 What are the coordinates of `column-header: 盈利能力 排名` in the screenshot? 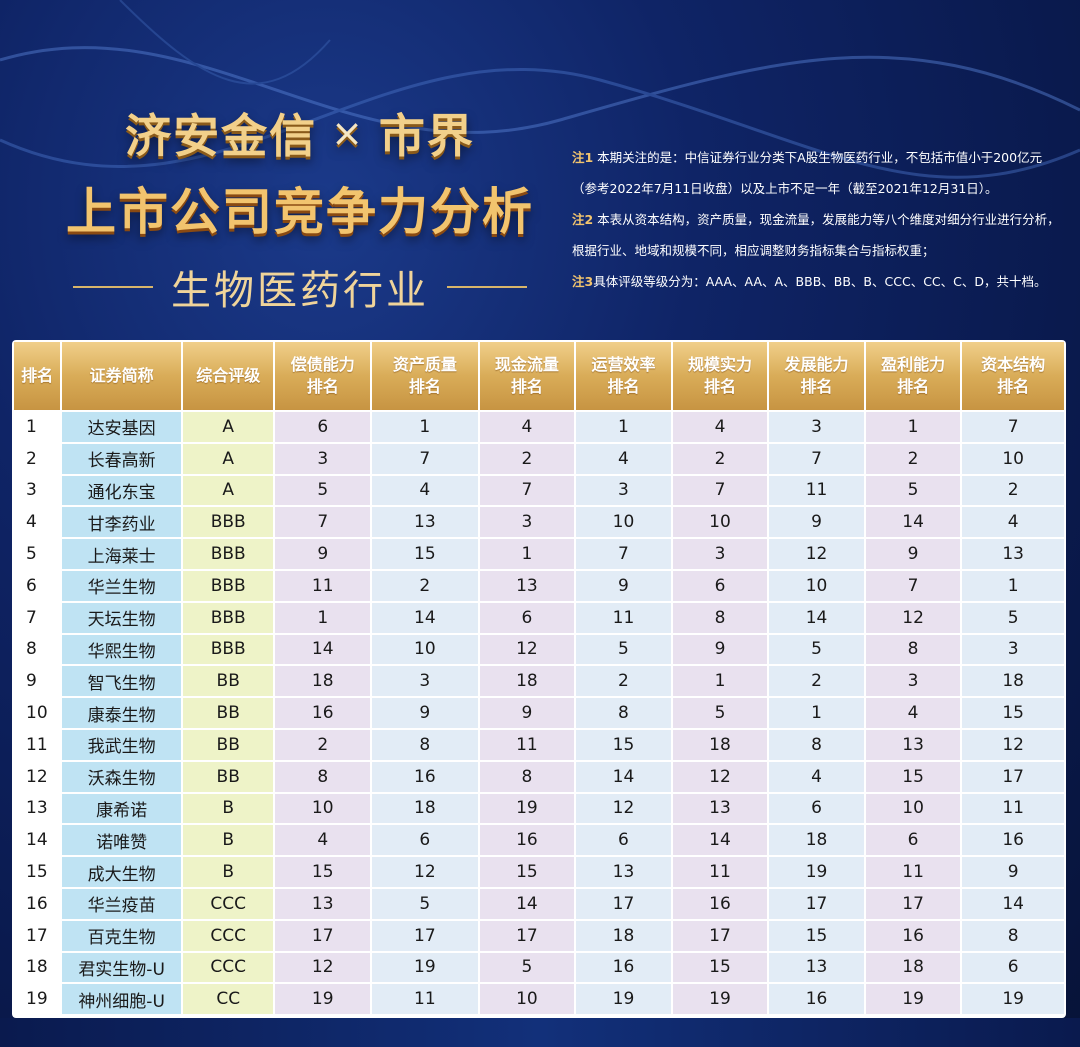 It's located at (913, 376).